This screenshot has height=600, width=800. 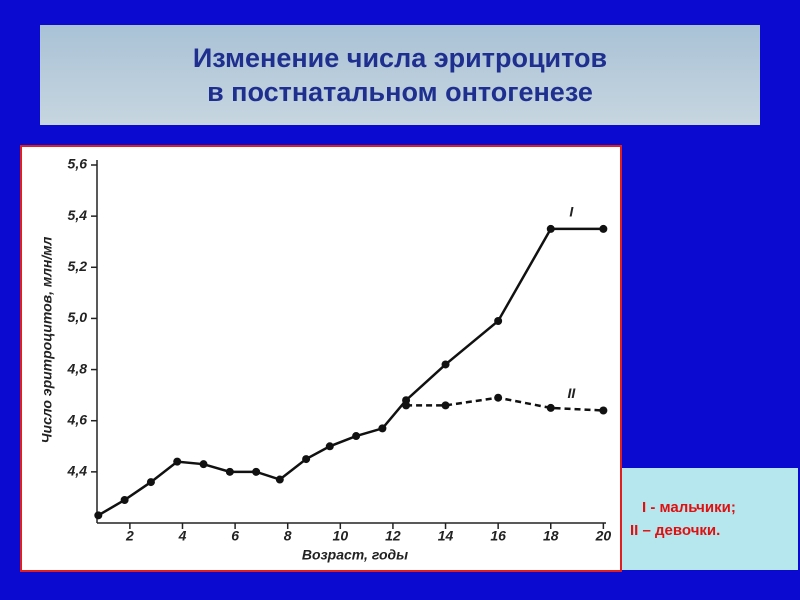 I want to click on y-axis-label: Число эритроцитов, млн/мл, so click(x=47, y=339).